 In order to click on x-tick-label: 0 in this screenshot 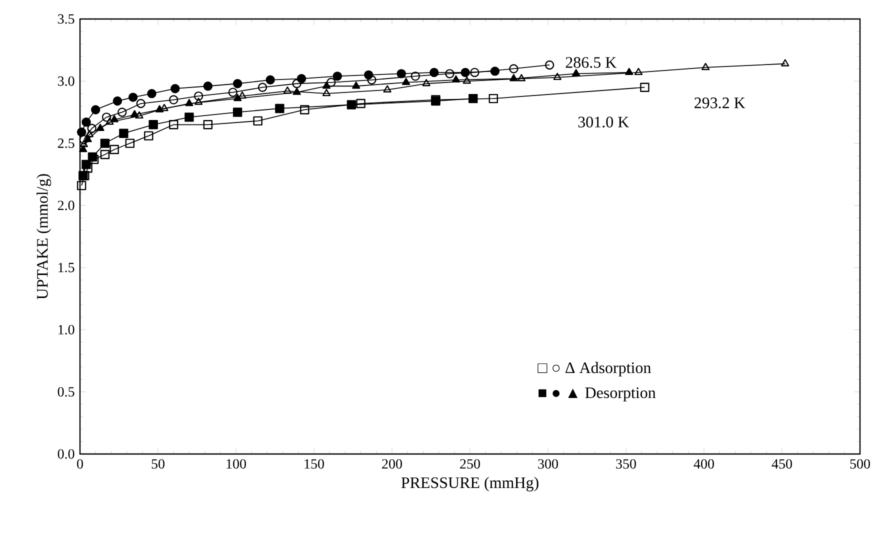, I will do `click(80, 464)`.